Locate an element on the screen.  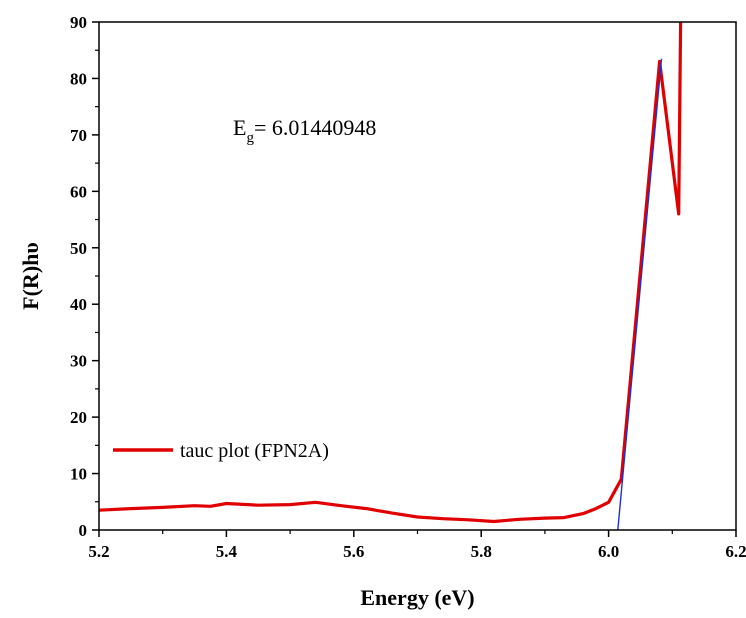
band-gap-prefix: E is located at coordinates (239, 127).